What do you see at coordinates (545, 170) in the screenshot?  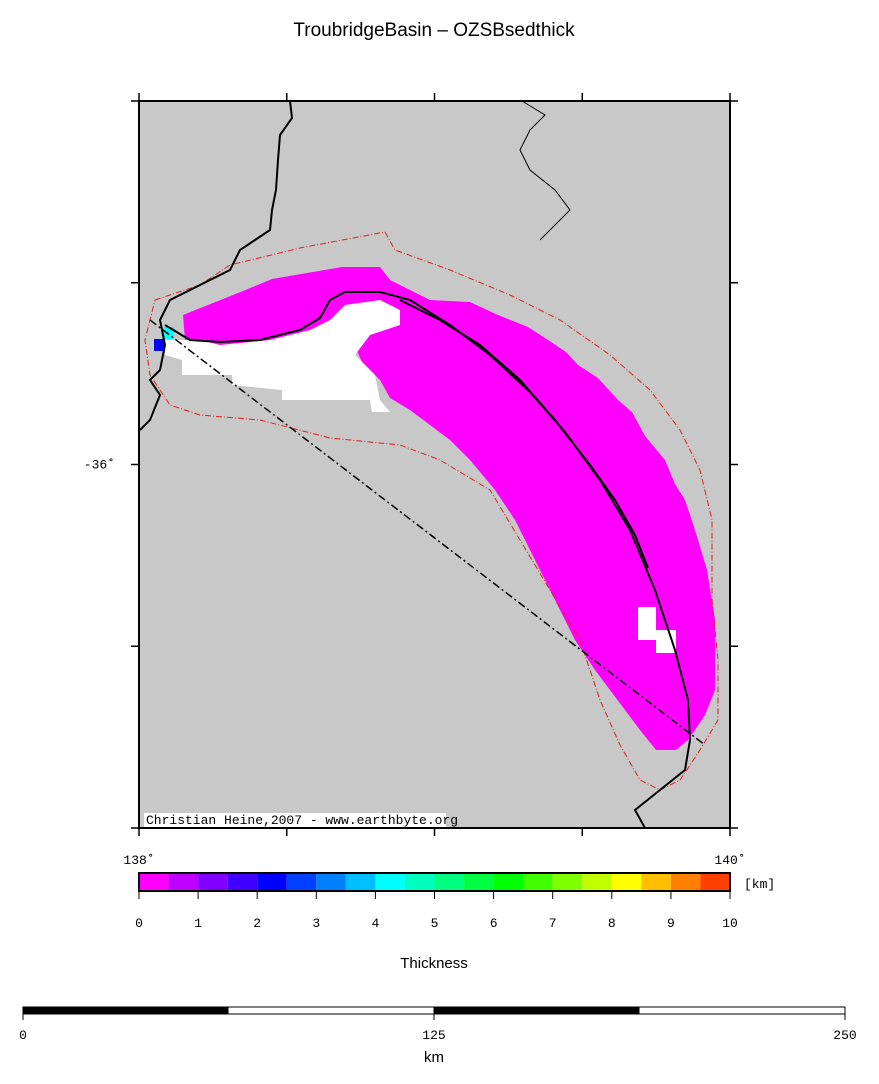 I see `river` at bounding box center [545, 170].